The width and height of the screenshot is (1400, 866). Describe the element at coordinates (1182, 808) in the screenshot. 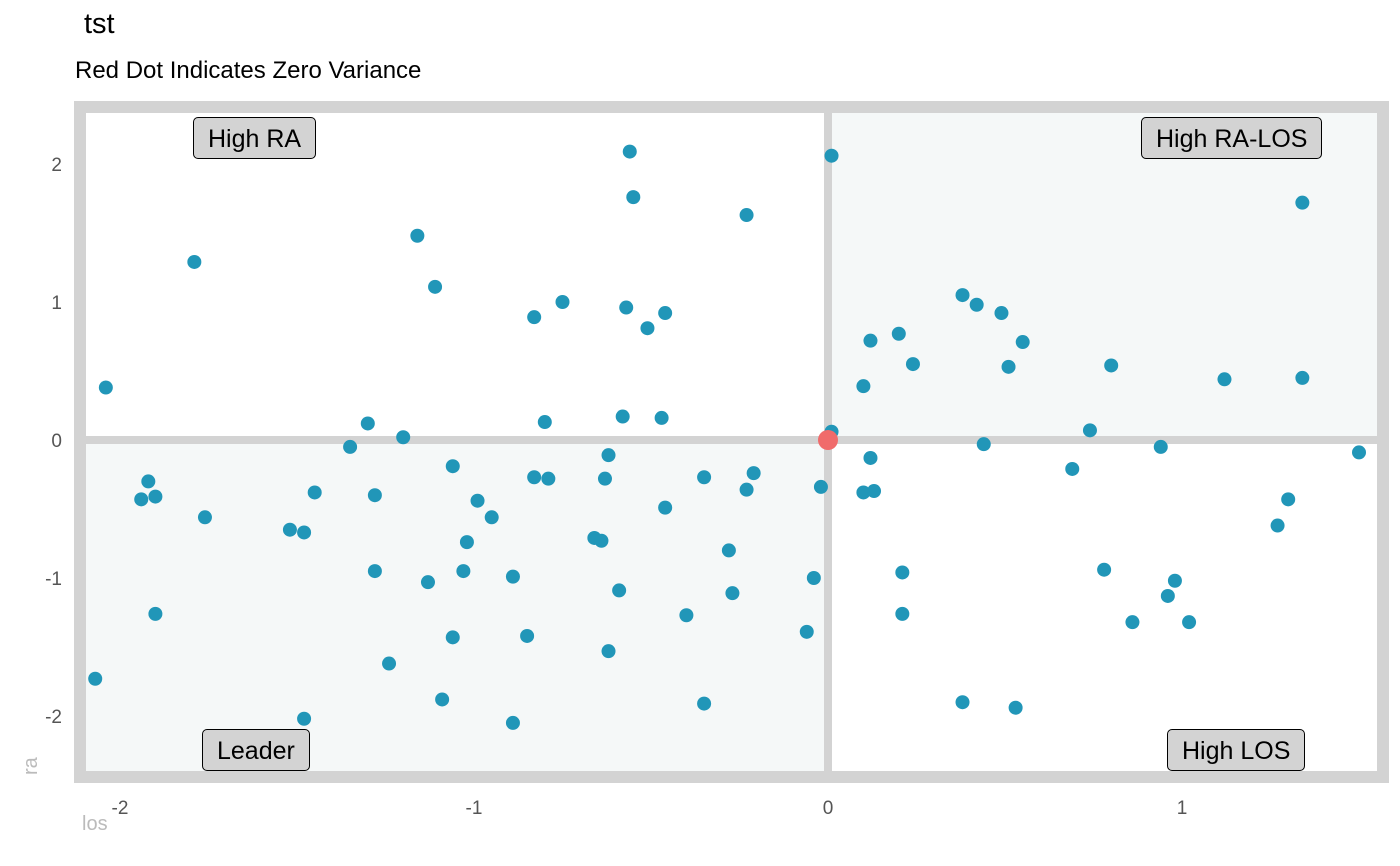

I see `x-tick-label: 1` at that location.